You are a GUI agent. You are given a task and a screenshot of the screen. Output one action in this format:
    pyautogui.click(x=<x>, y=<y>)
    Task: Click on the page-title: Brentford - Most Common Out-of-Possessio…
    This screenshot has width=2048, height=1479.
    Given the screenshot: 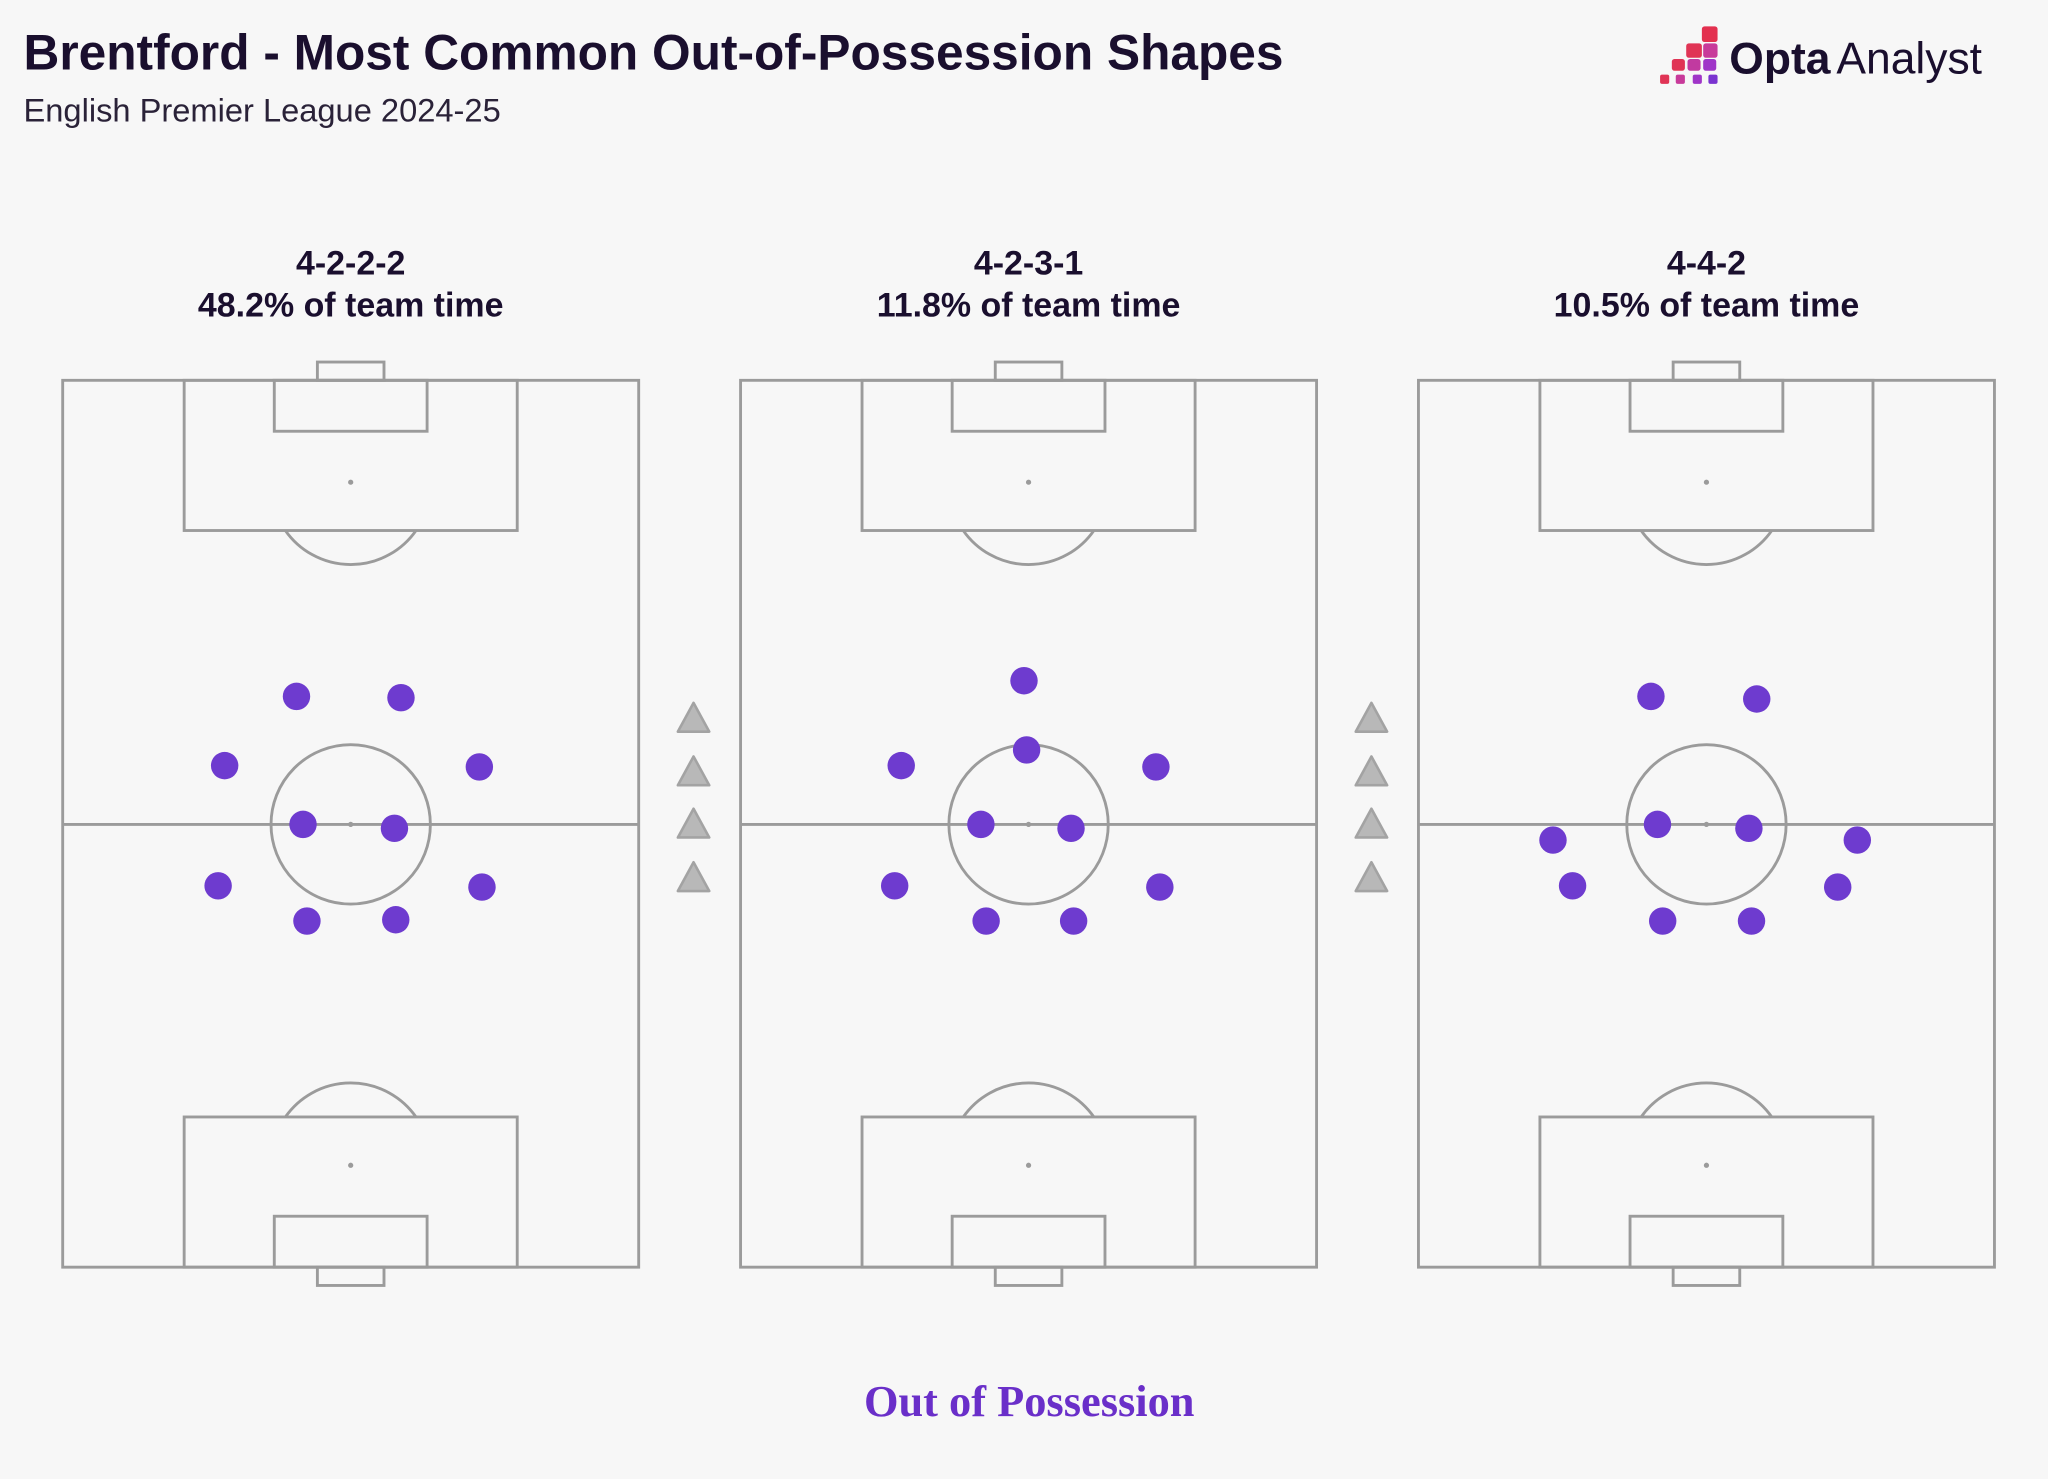 What is the action you would take?
    pyautogui.click(x=654, y=52)
    